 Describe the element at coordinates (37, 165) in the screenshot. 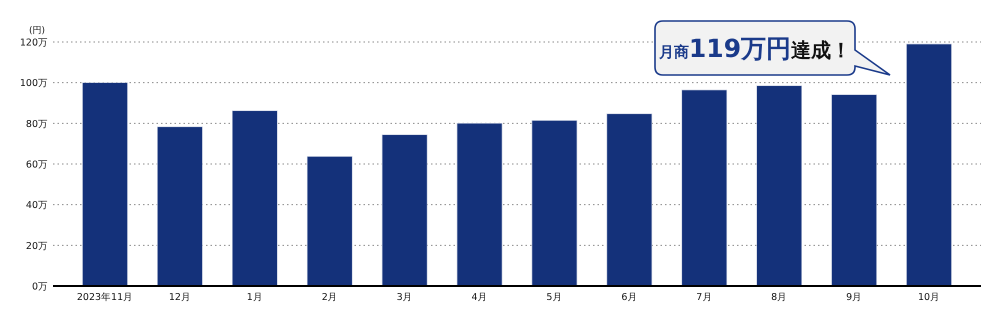

I see `y-tick-label: 60万` at that location.